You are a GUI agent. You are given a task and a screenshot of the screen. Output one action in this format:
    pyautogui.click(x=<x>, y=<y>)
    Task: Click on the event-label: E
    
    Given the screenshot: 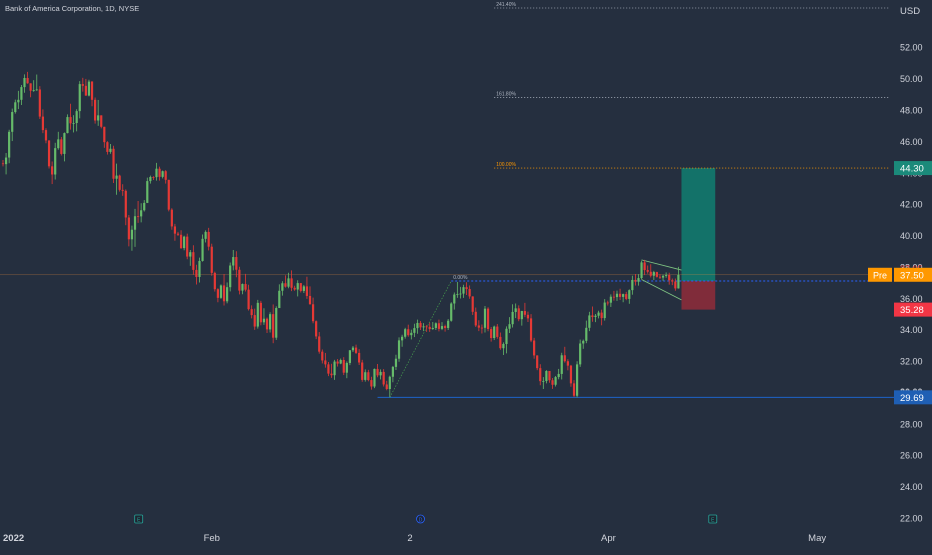 What is the action you would take?
    pyautogui.click(x=713, y=521)
    